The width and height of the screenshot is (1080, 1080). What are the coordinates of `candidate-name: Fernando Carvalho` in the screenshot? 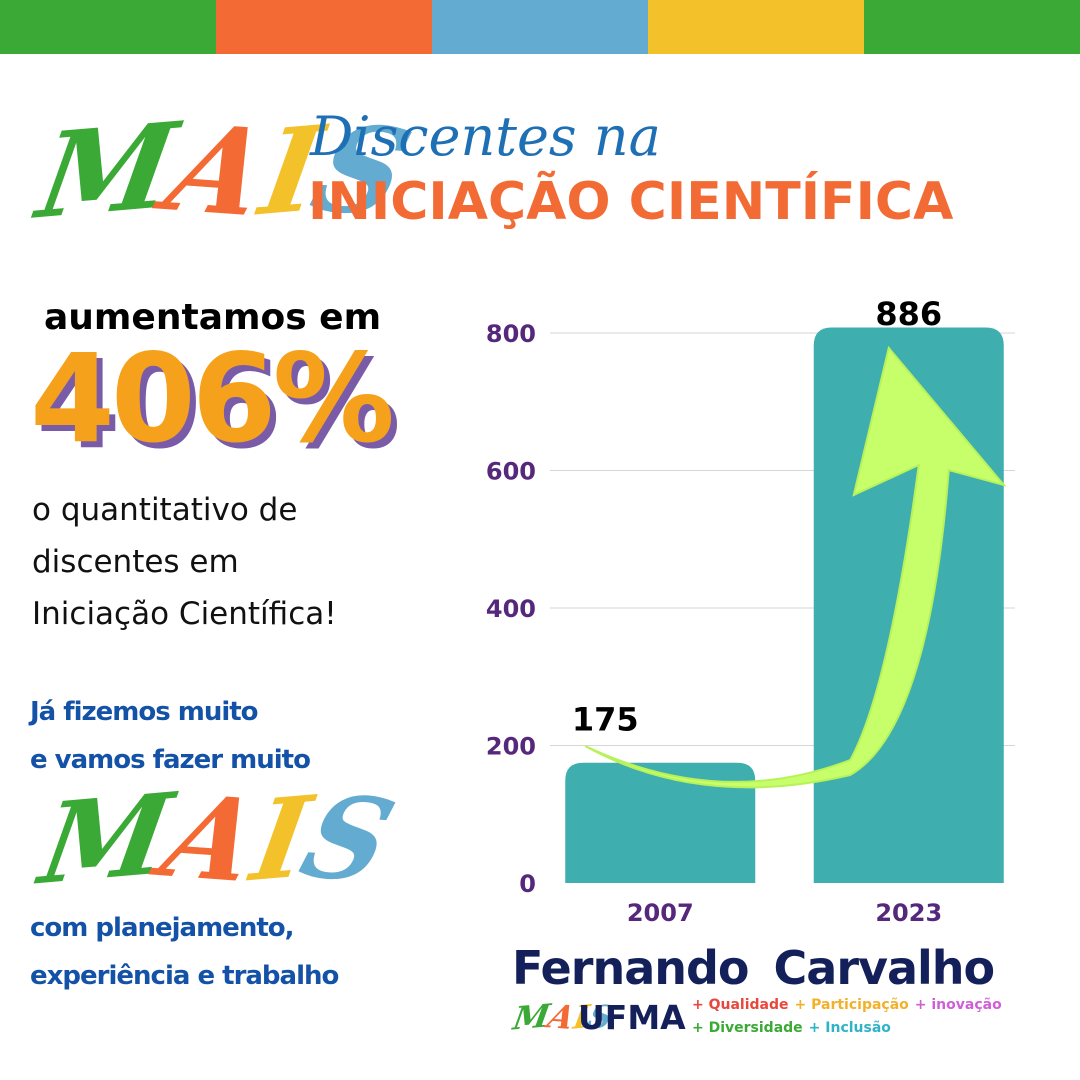 It's located at (753, 968).